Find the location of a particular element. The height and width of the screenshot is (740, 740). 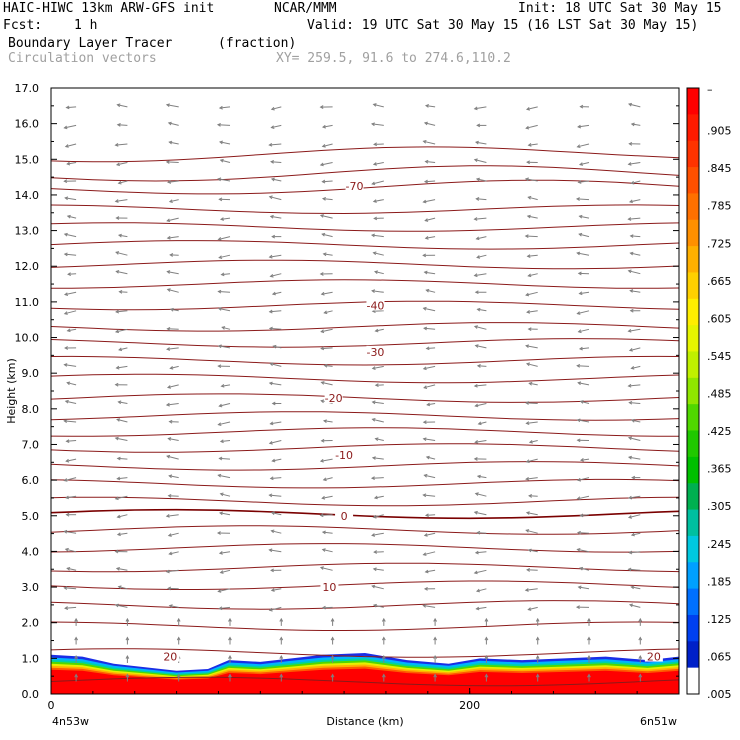

y-tick-label: 14.0 is located at coordinates (27, 195).